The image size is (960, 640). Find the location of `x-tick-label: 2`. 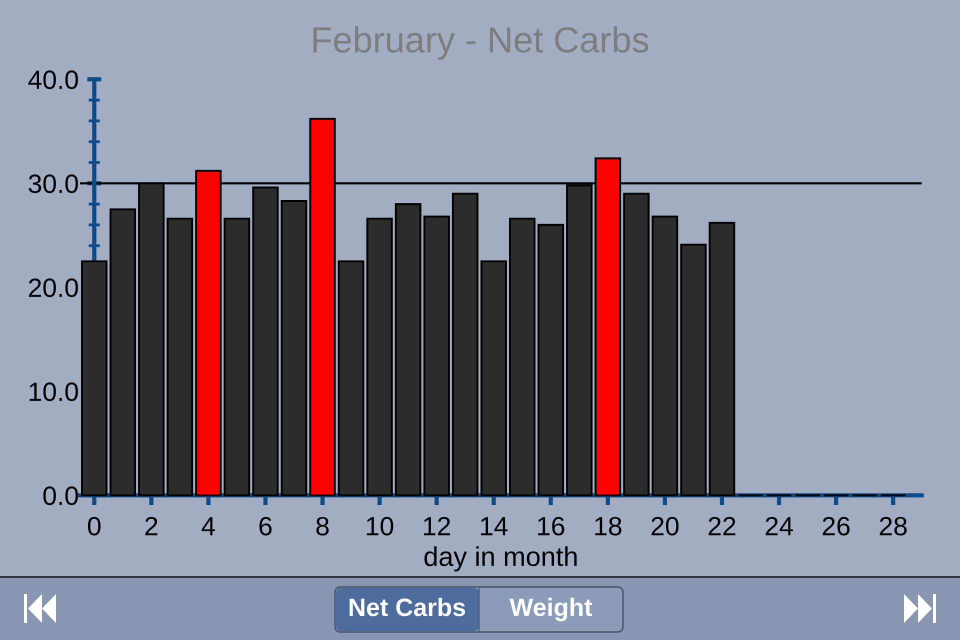

x-tick-label: 2 is located at coordinates (151, 526).